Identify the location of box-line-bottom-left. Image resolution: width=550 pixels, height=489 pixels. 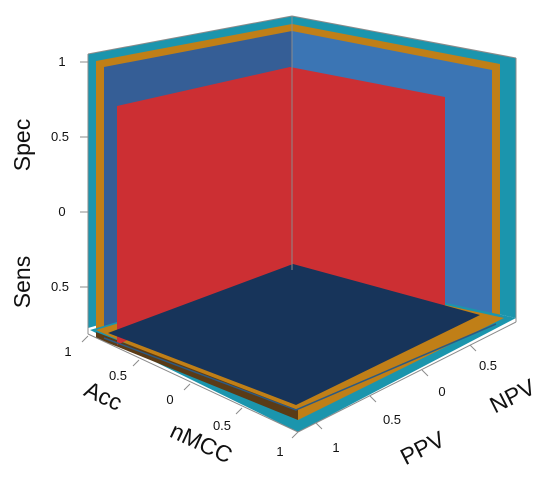
(193, 383).